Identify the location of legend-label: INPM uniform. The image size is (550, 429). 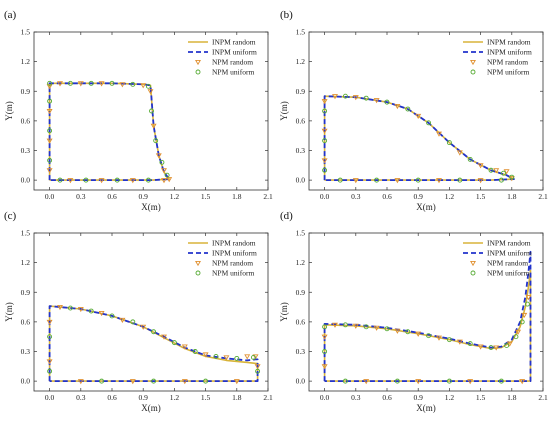
(234, 253).